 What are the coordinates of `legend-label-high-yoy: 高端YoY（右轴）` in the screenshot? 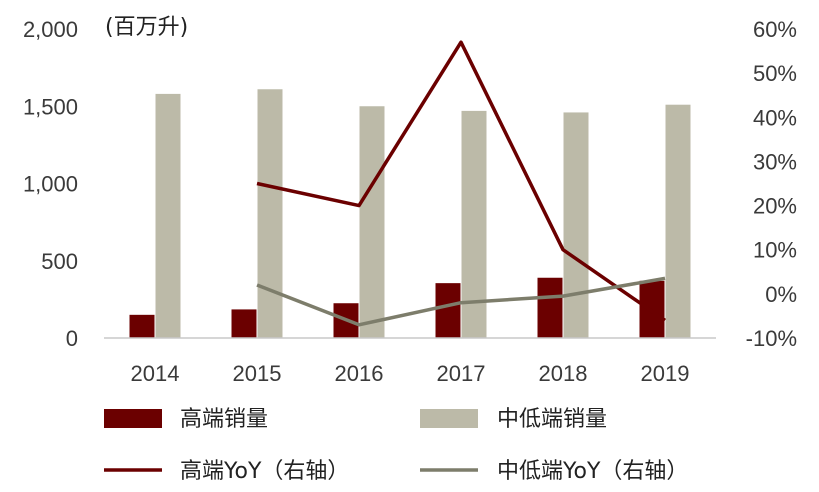 It's located at (264, 471).